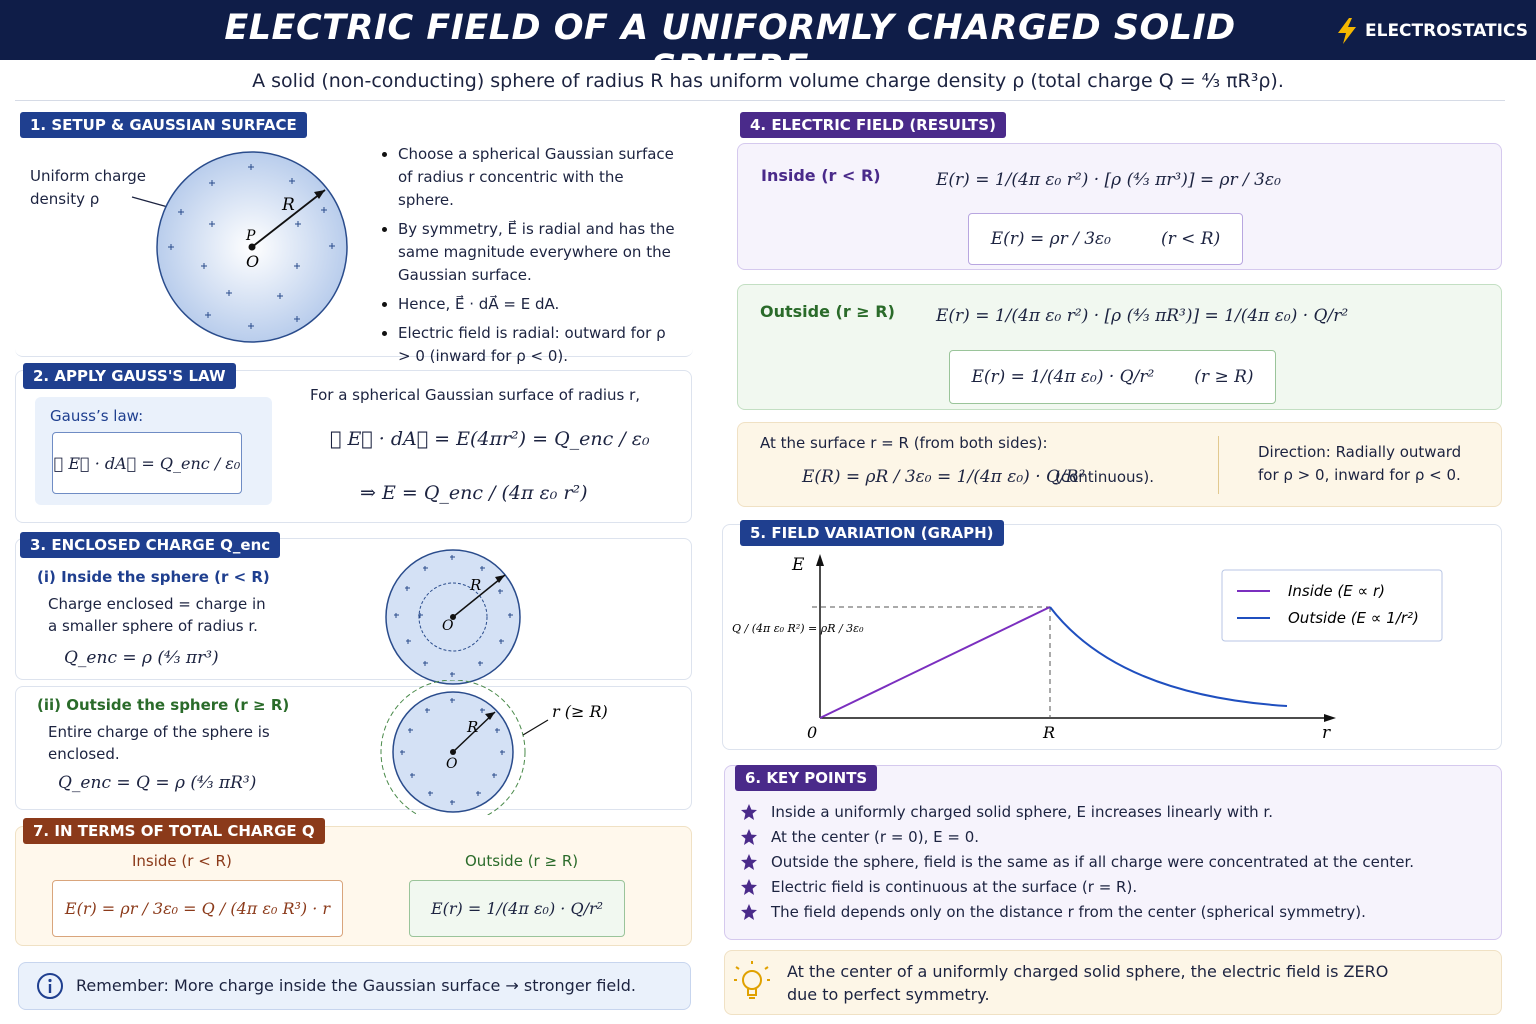 This screenshot has width=1536, height=1024. Describe the element at coordinates (147, 463) in the screenshot. I see `law-equation: ∮ E⃗ · dA⃗ = Q_enc / ε₀` at that location.